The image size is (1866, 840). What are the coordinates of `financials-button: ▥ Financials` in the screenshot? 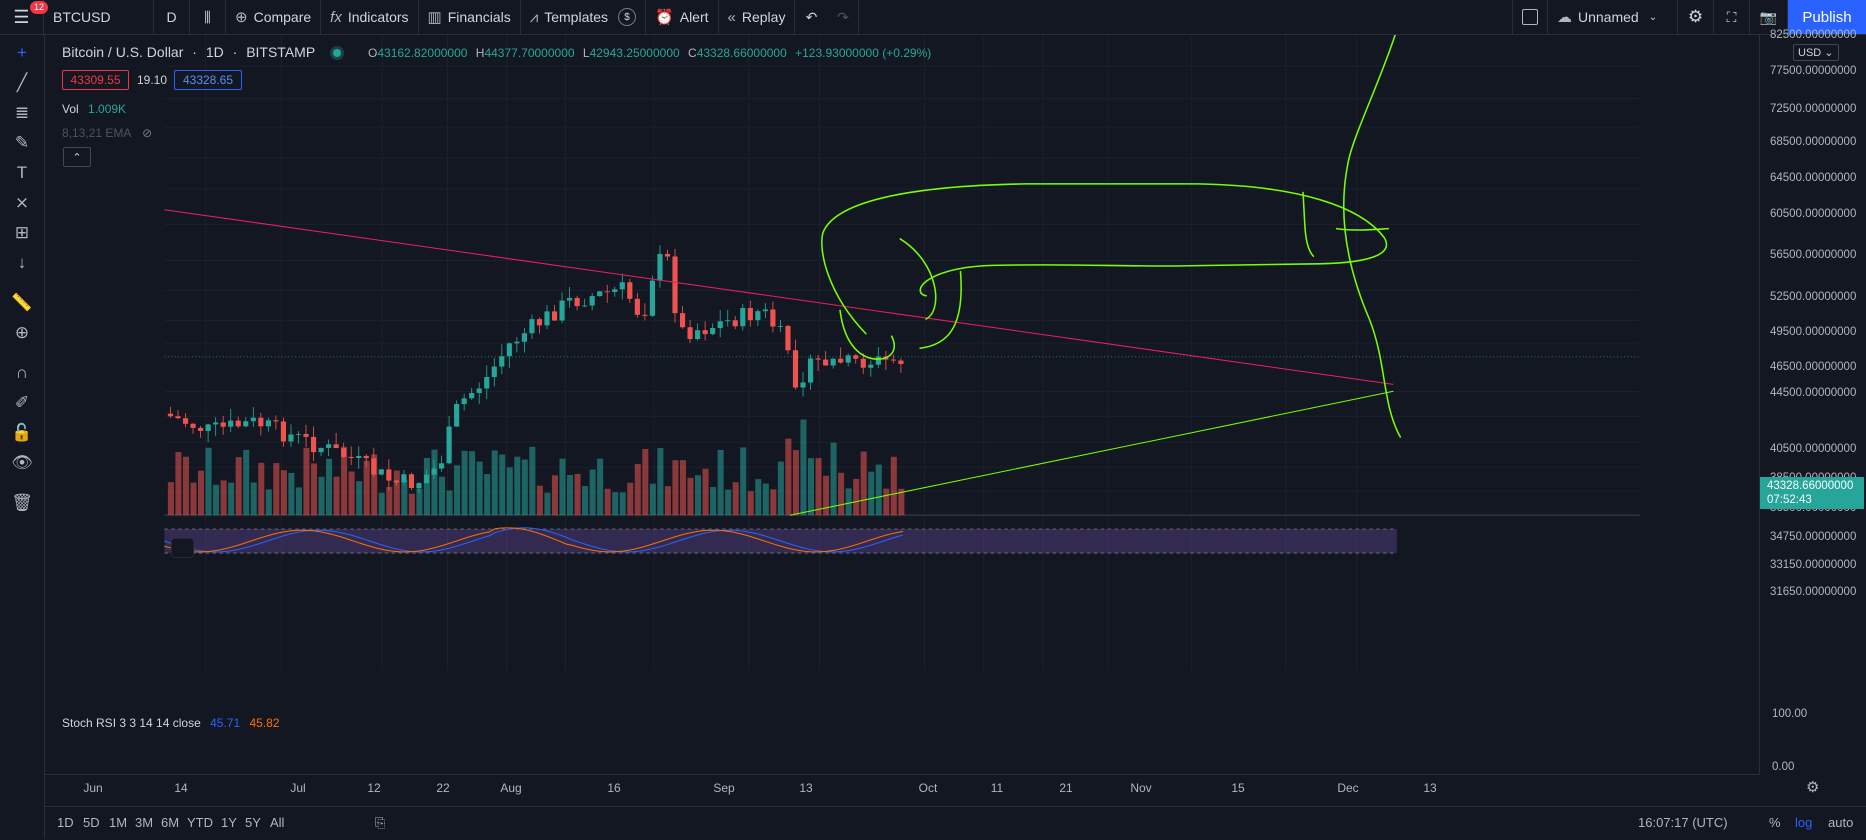 It's located at (470, 17).